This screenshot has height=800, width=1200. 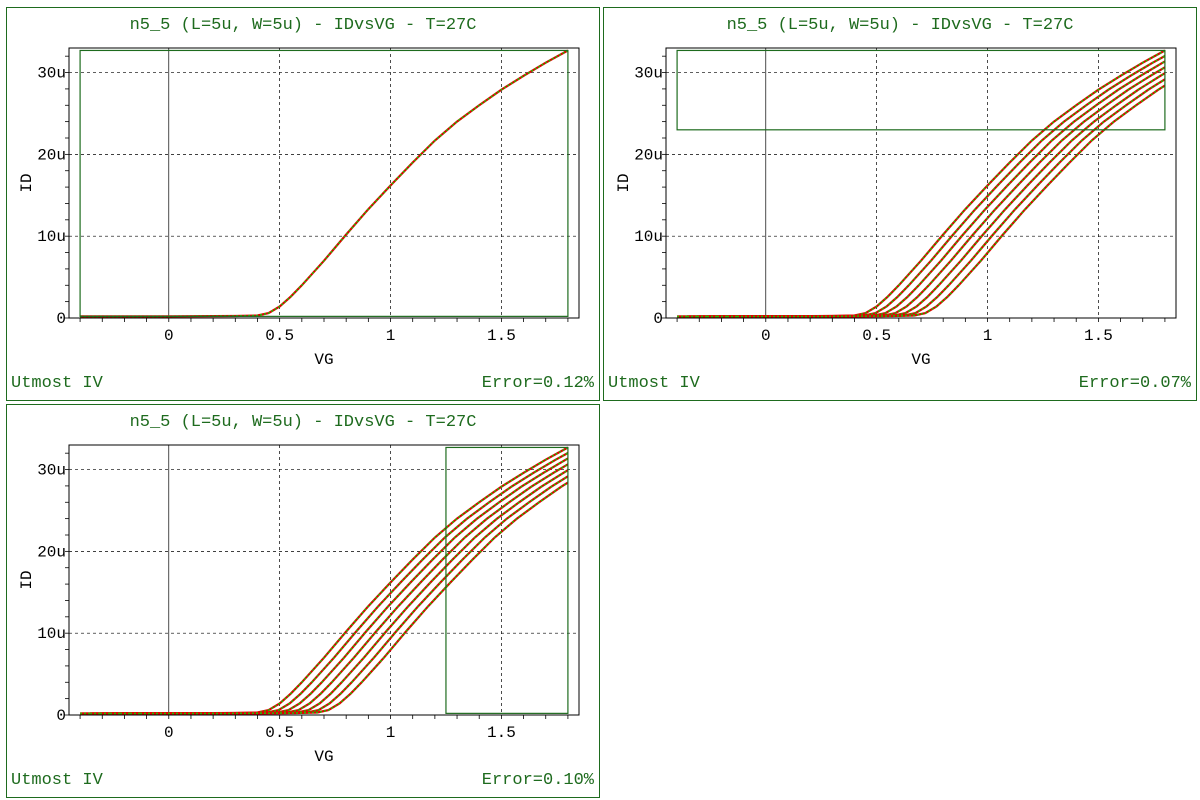 What do you see at coordinates (537, 383) in the screenshot?
I see `error-label: Error=0.12%` at bounding box center [537, 383].